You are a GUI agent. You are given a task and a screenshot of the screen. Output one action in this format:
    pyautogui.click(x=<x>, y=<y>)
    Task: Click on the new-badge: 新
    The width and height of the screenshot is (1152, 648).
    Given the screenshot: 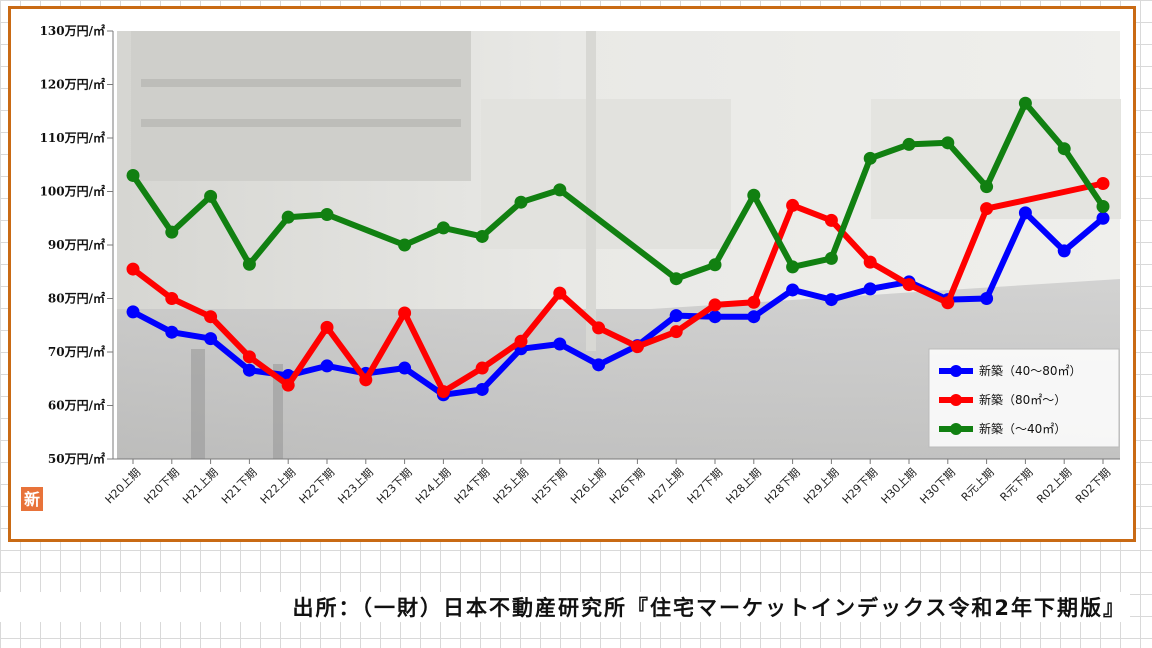 What is the action you would take?
    pyautogui.click(x=32, y=499)
    